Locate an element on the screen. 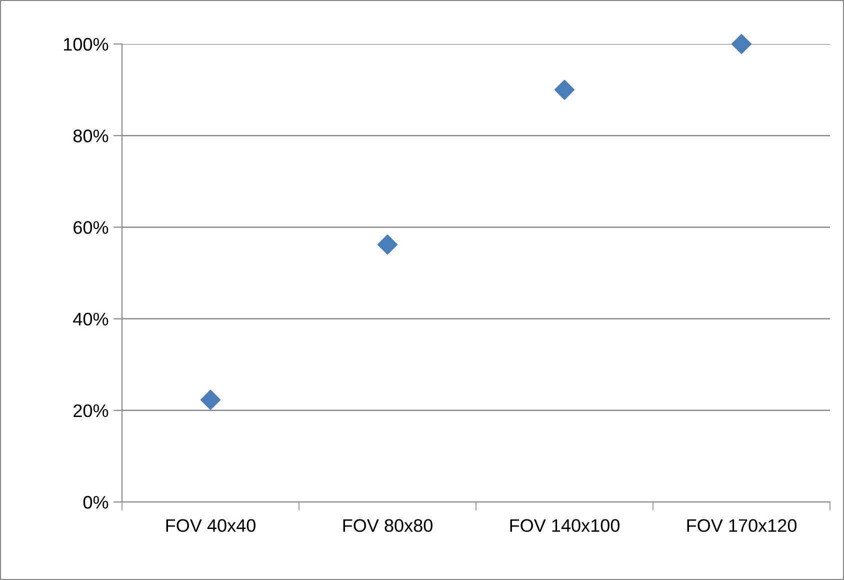  y-tick-label: 100% is located at coordinates (86, 44).